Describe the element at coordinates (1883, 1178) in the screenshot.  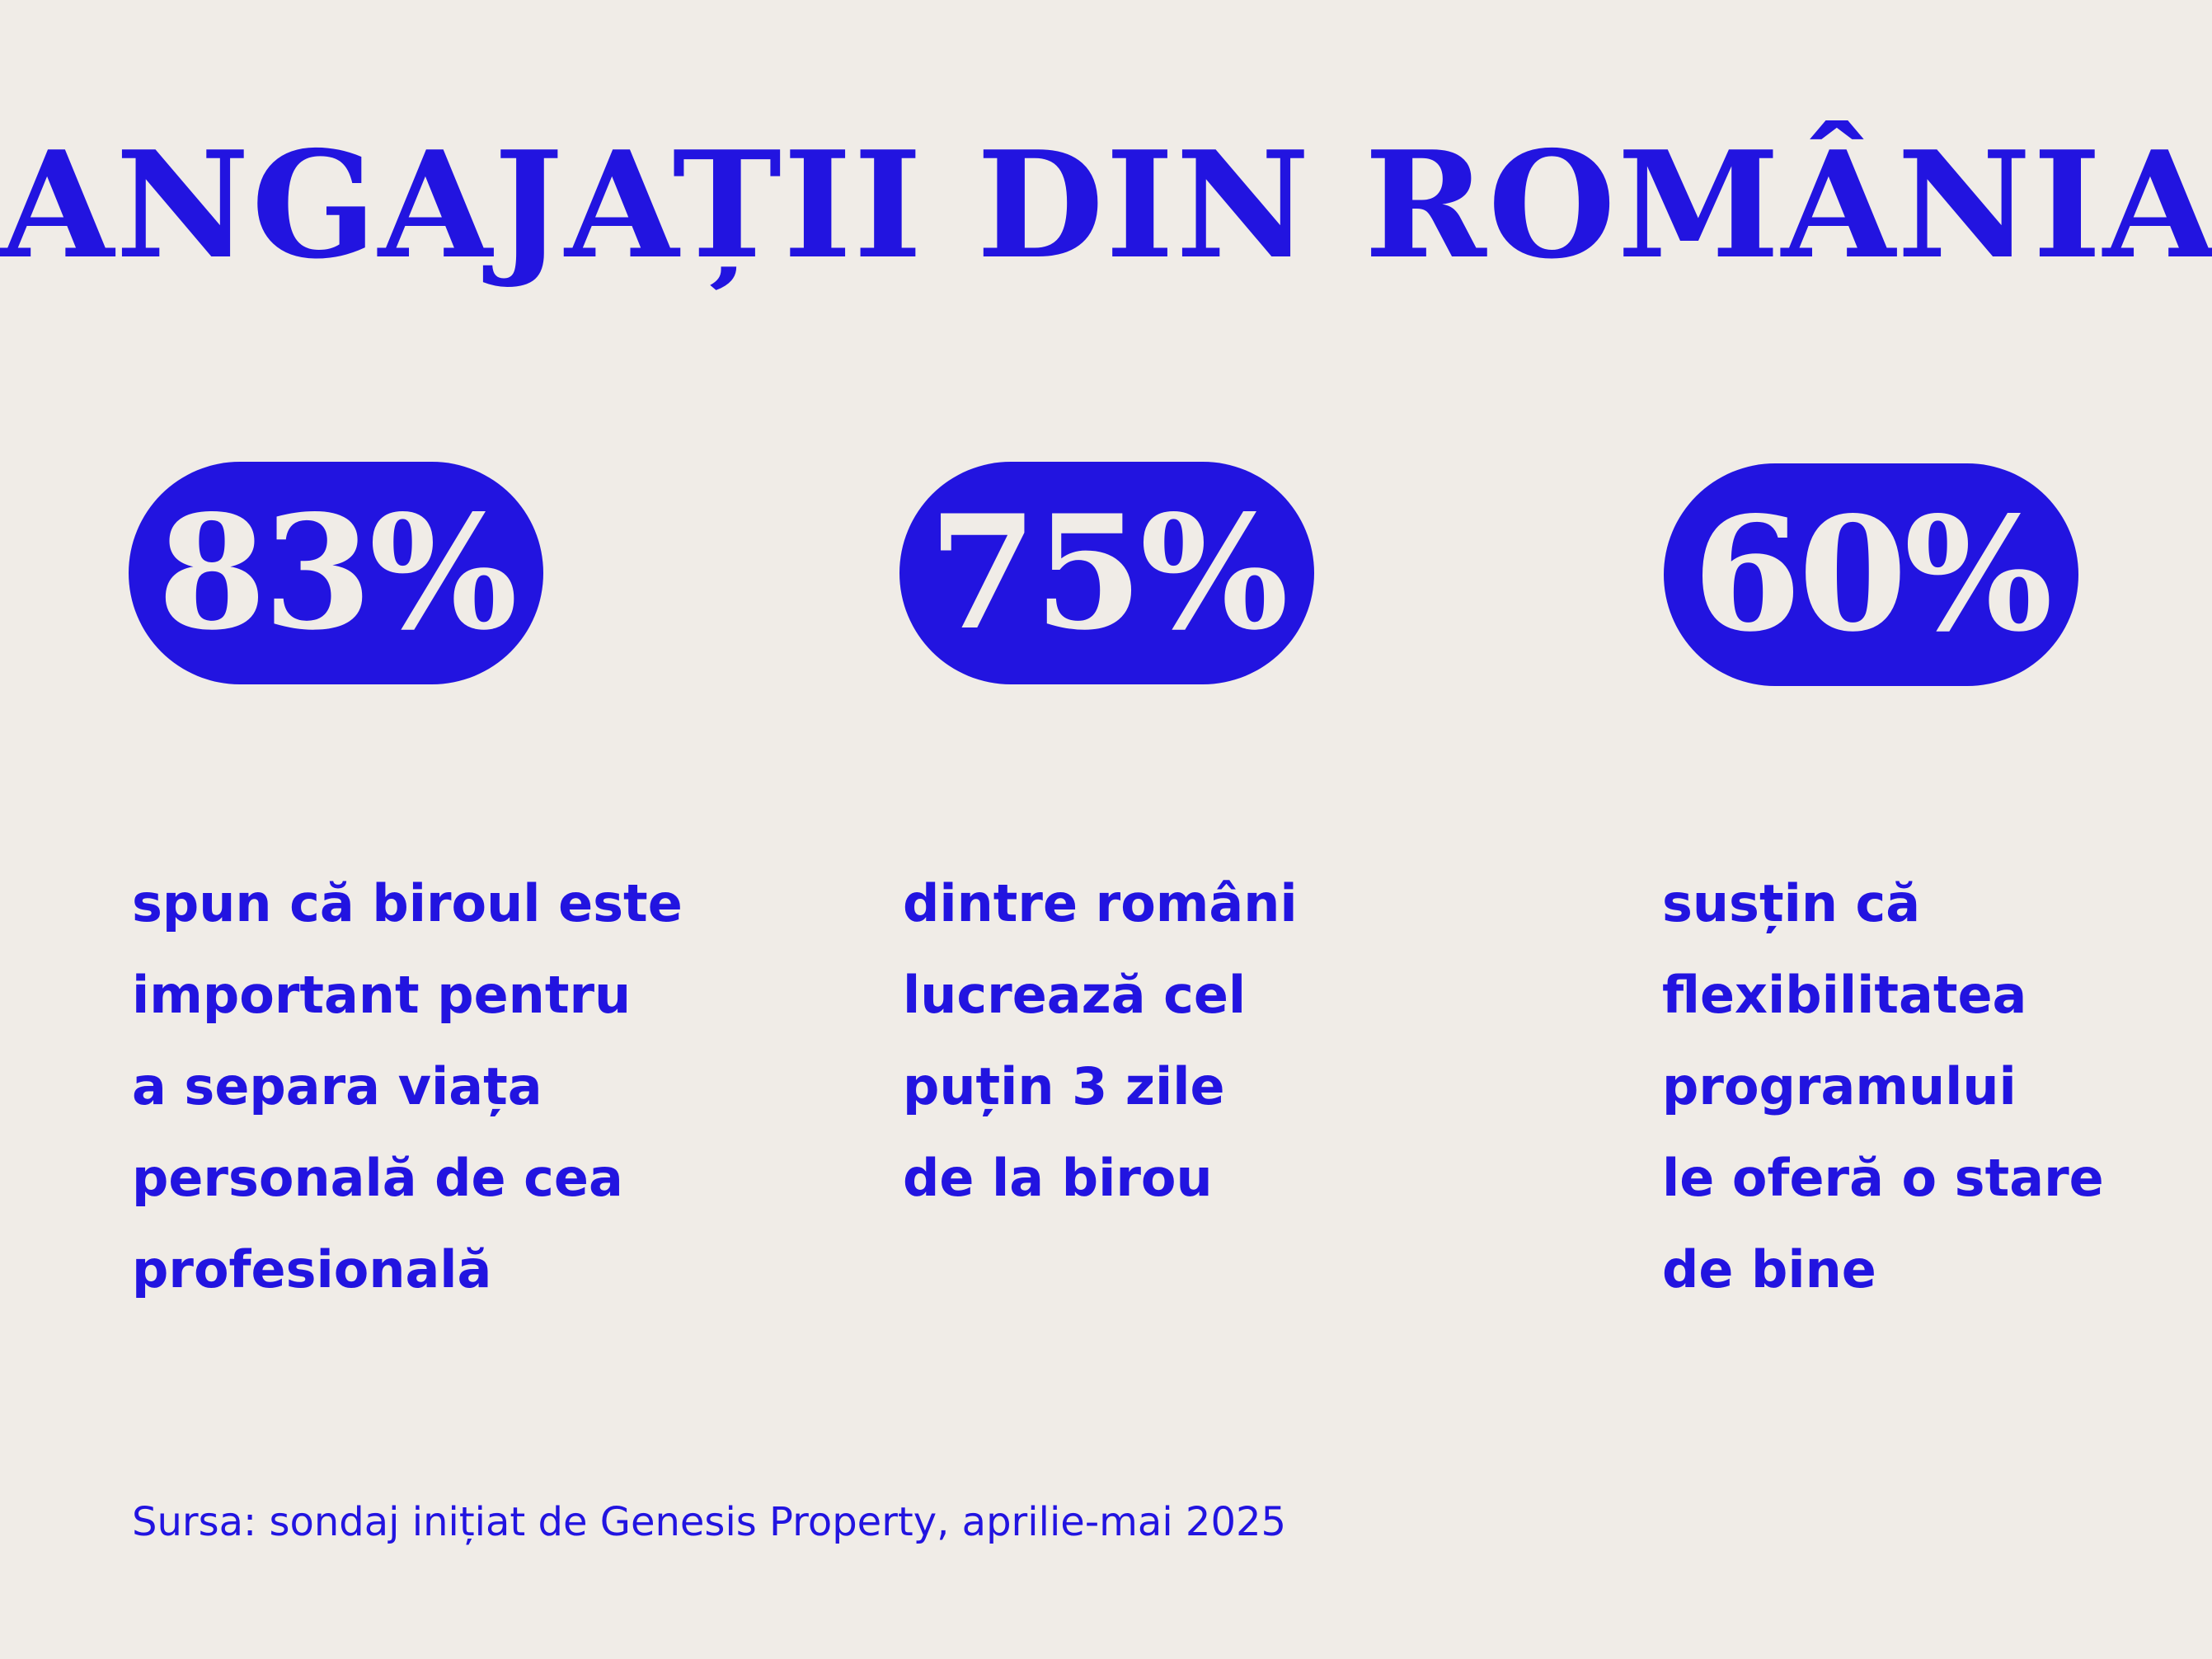
I see `description-line: le oferă o stare` at that location.